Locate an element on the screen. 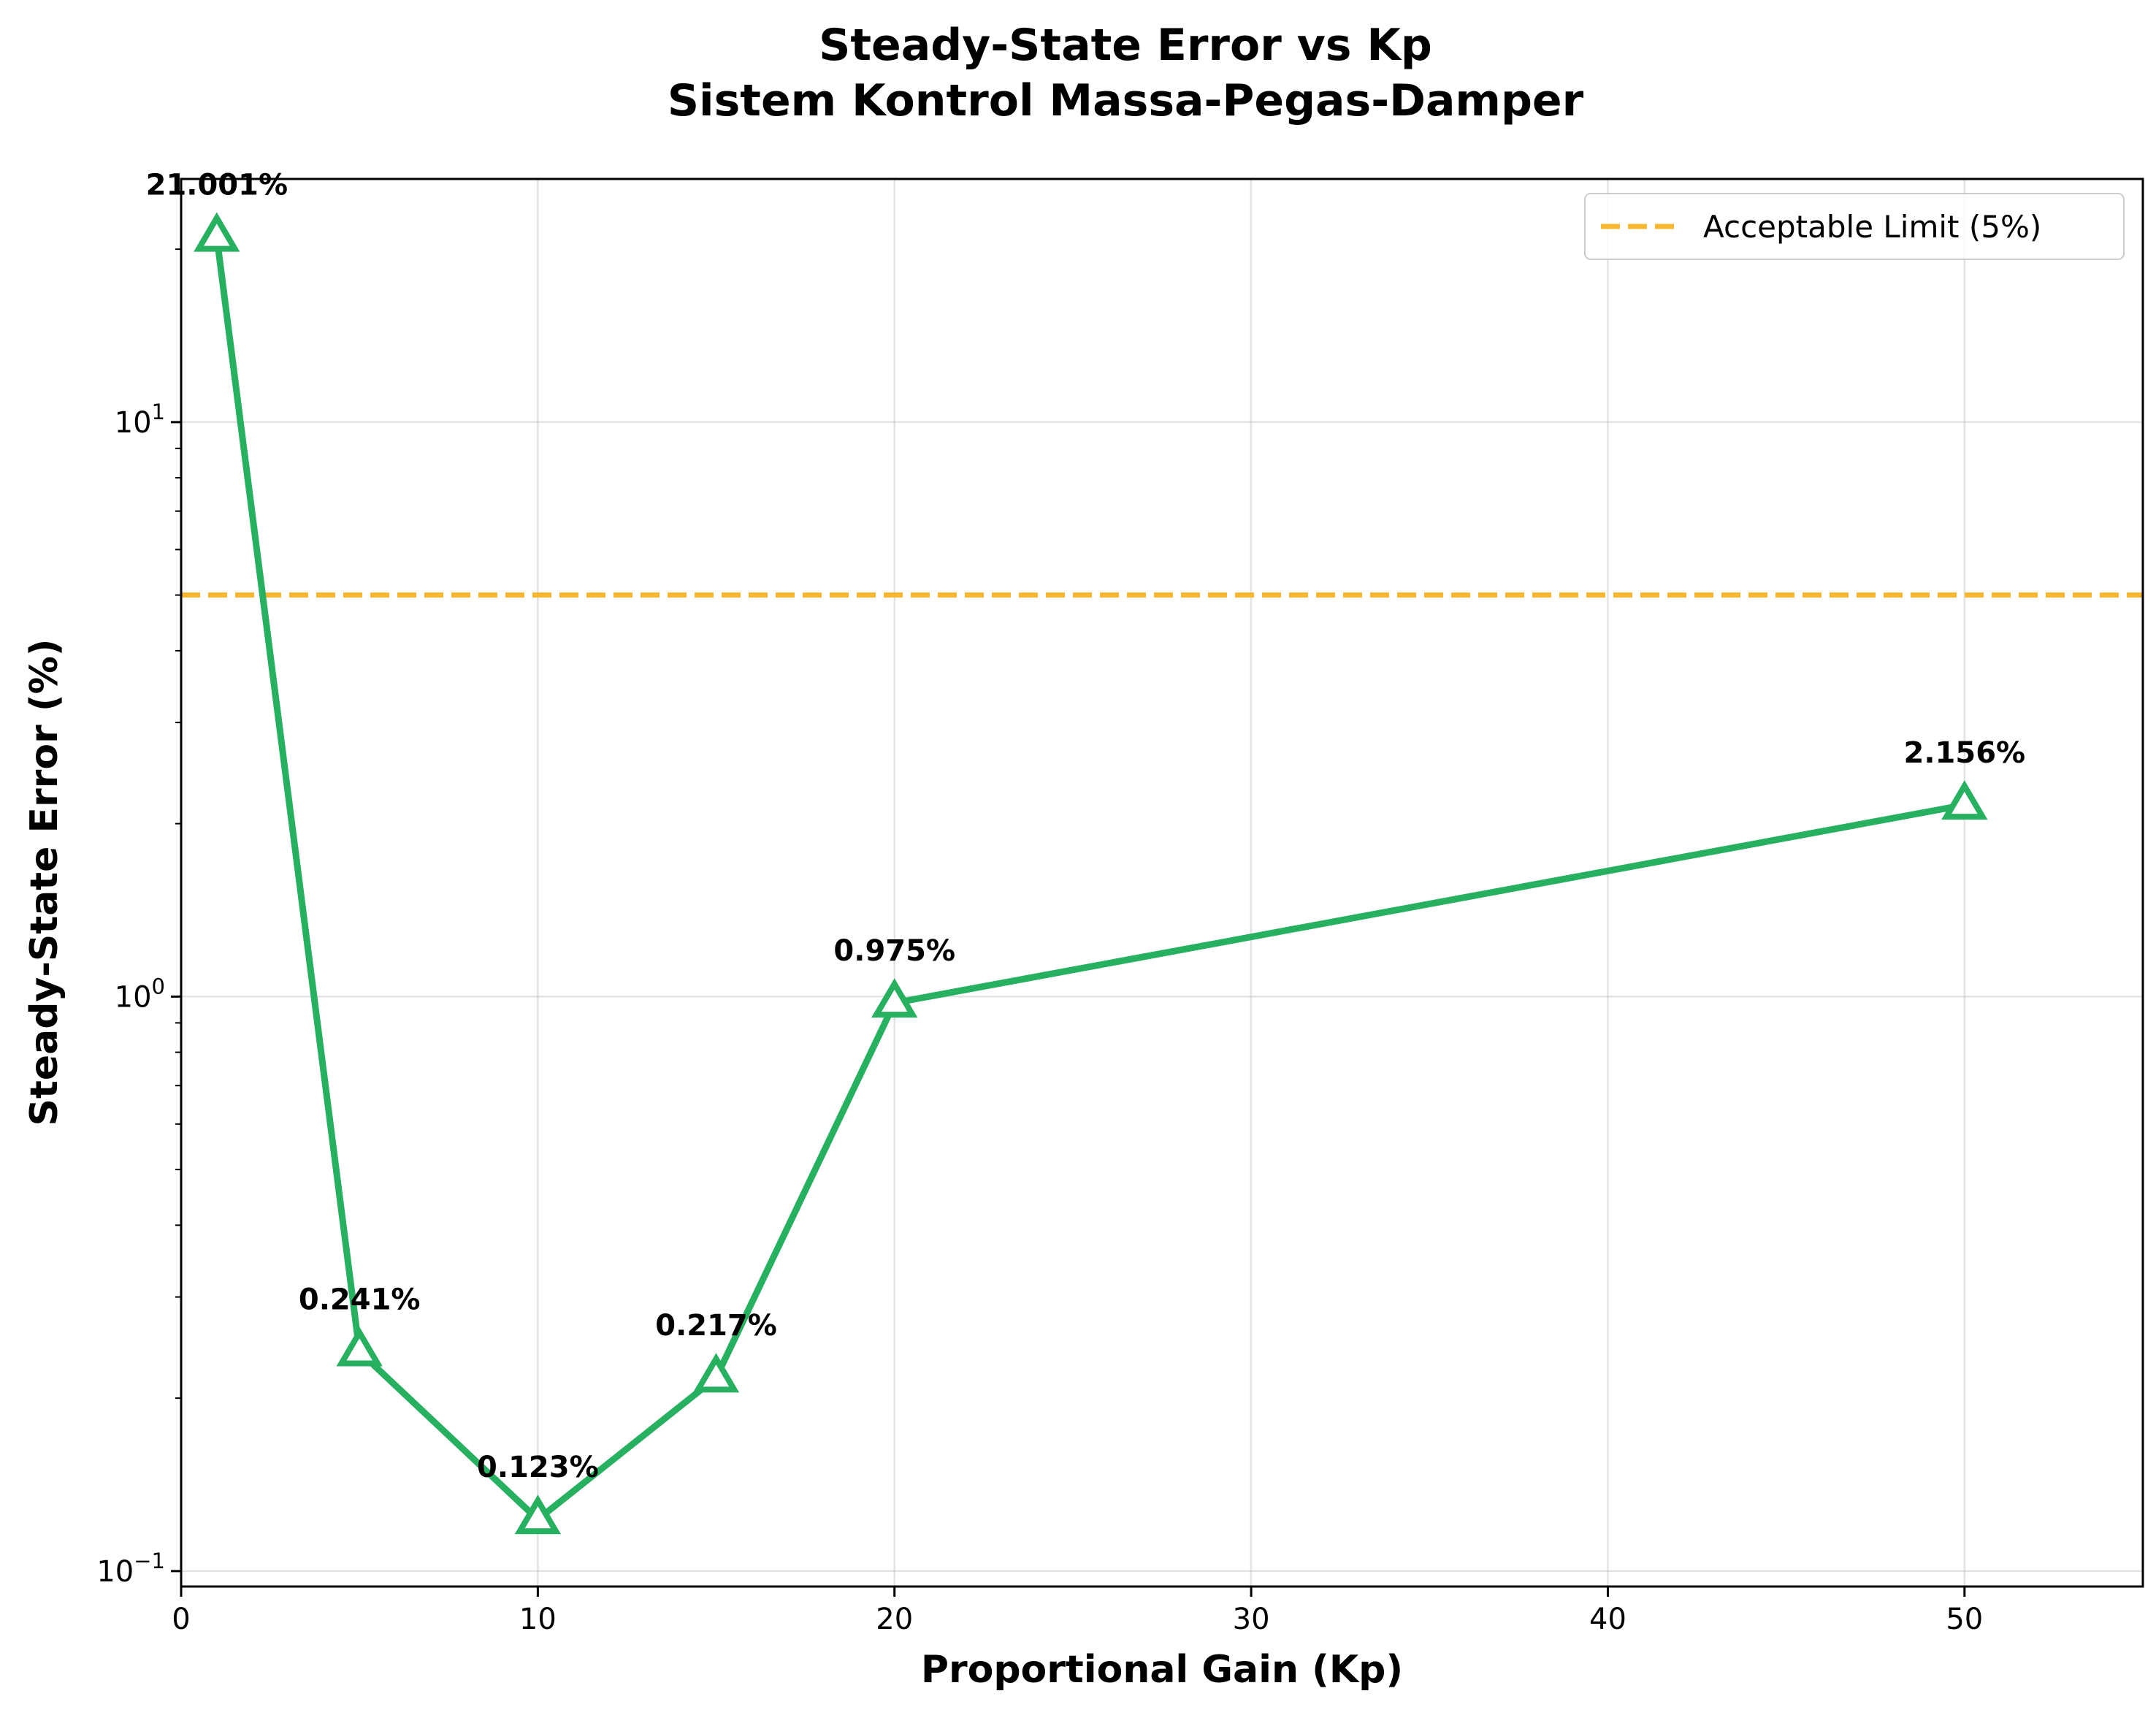  y-tick-label: 10⁰ is located at coordinates (140, 994).